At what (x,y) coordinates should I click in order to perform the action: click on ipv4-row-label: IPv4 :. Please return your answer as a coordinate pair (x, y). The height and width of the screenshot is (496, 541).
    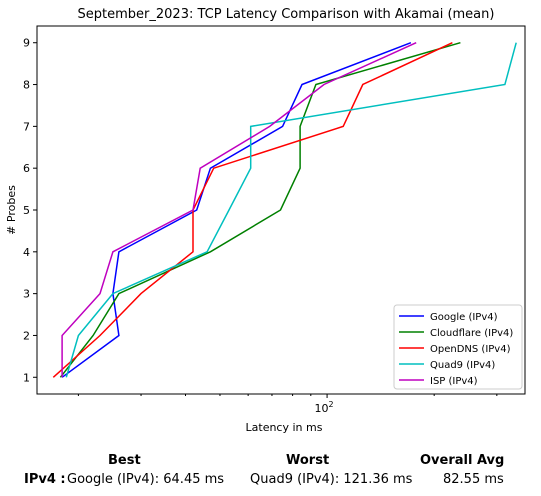
    Looking at the image, I should click on (45, 479).